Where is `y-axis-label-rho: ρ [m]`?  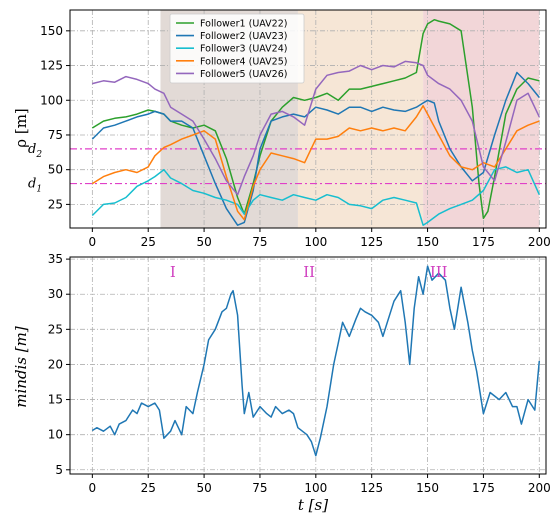
y-axis-label-rho: ρ [m] is located at coordinates (21, 128).